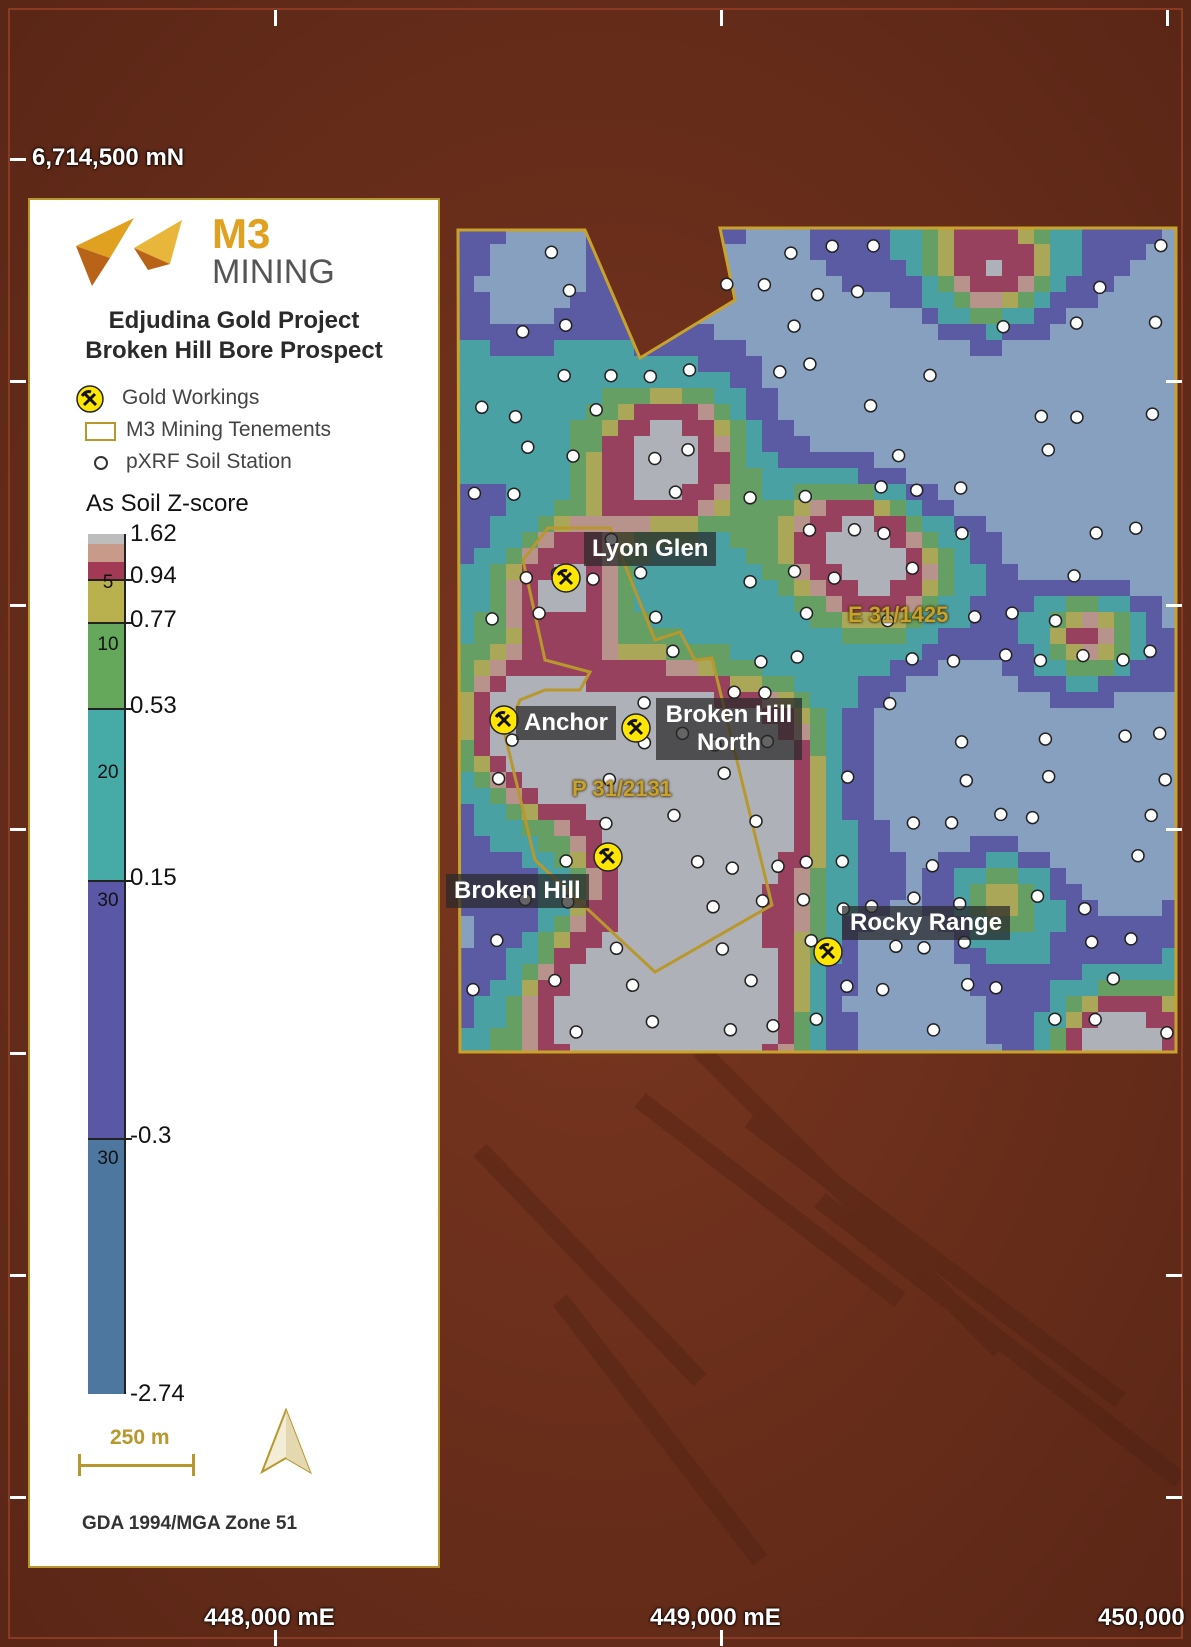 The width and height of the screenshot is (1191, 1647). Describe the element at coordinates (193, 1465) in the screenshot. I see `scale-bar-end` at that location.